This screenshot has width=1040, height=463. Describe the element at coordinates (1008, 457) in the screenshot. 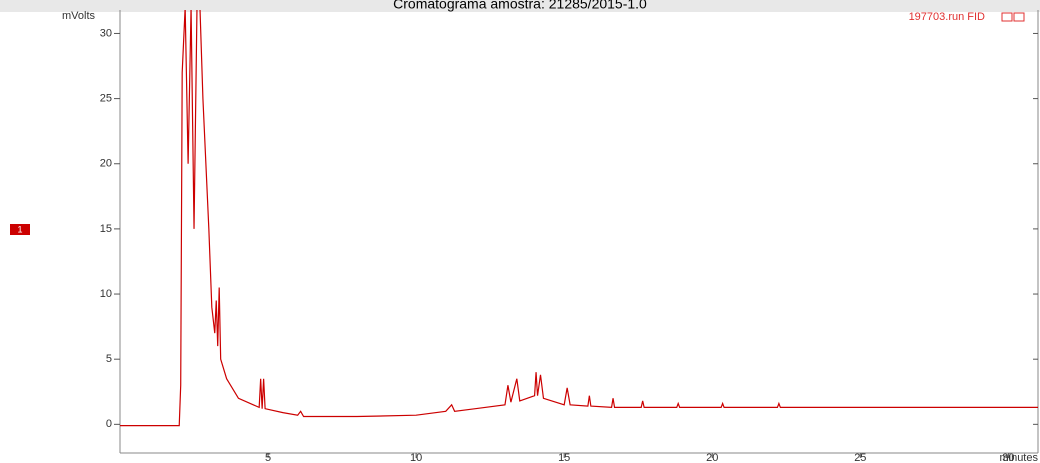

I see `x-tick-label: 30` at that location.